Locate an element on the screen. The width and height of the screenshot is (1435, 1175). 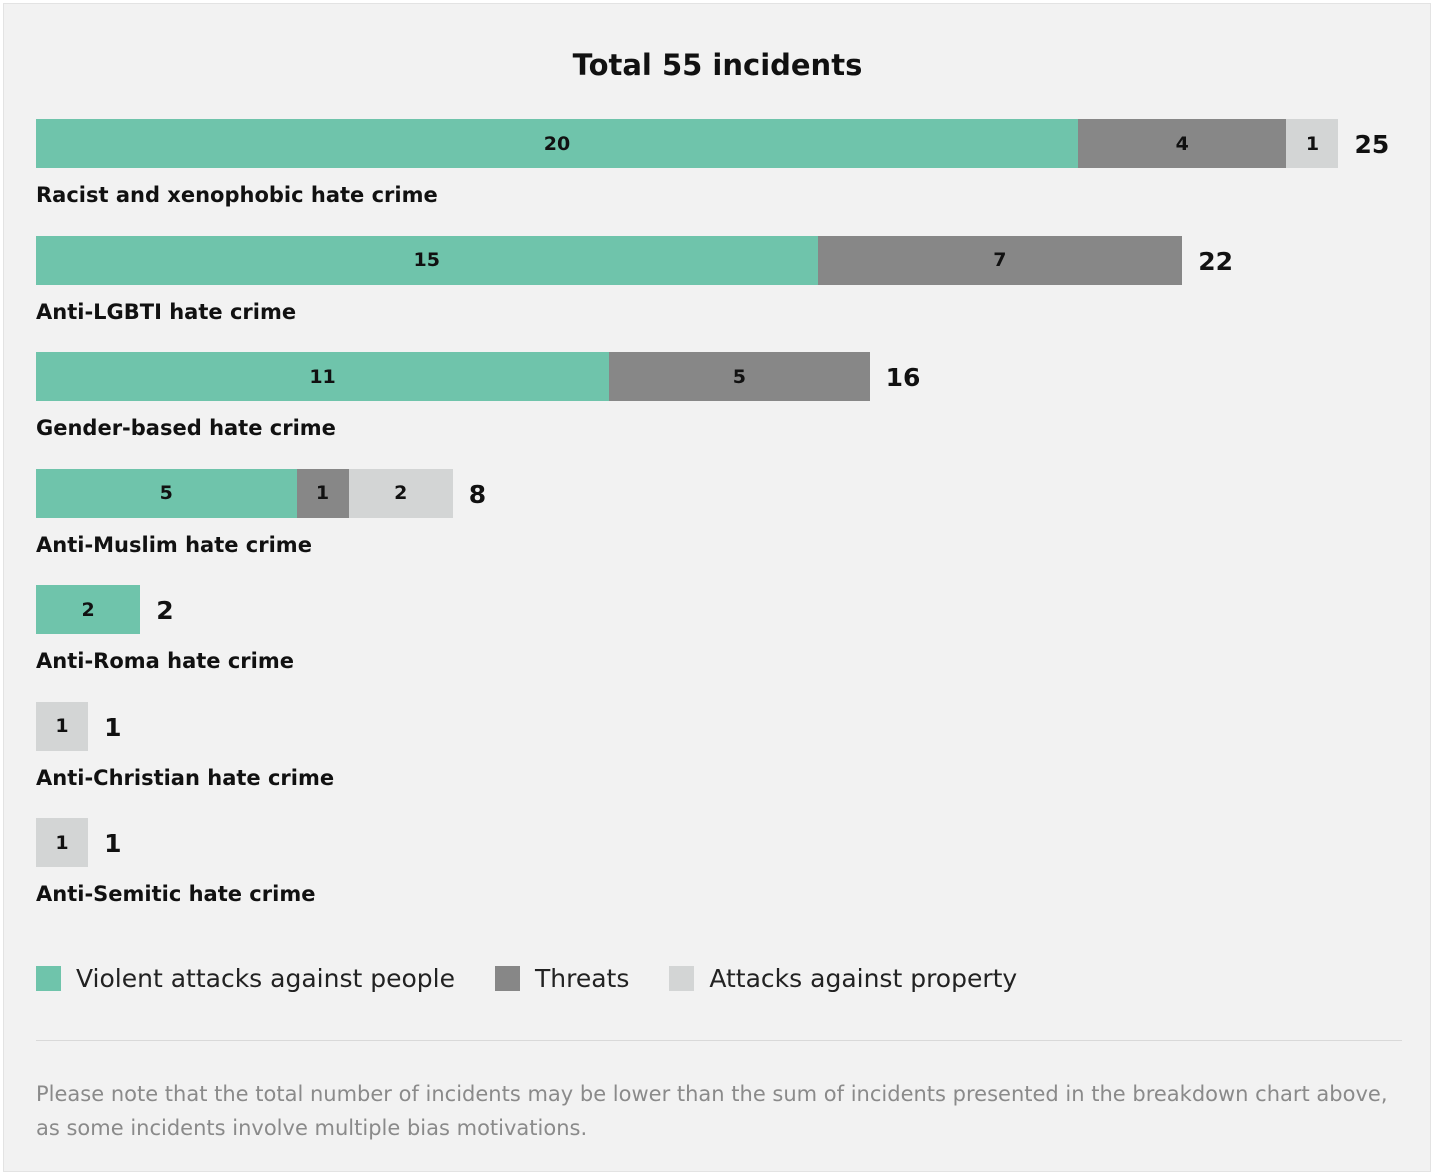
bar-segment-threats: 4 is located at coordinates (1182, 143).